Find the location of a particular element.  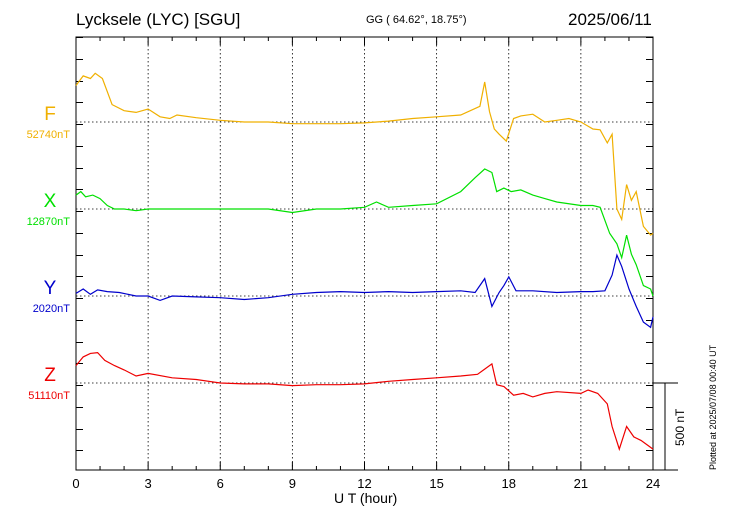

x-tick-label: 24 is located at coordinates (653, 483).